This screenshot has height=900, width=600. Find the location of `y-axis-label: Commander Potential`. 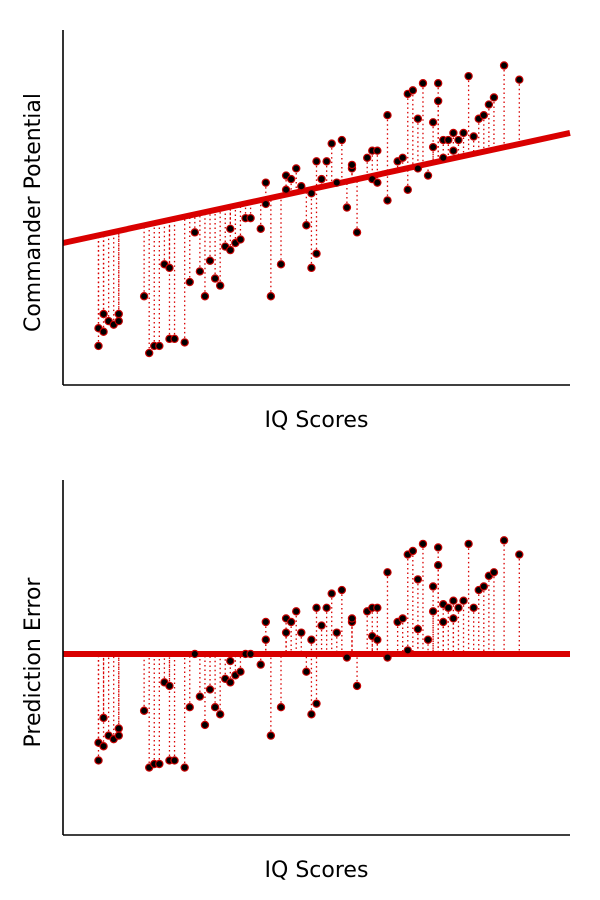

y-axis-label: Commander Potential is located at coordinates (33, 212).